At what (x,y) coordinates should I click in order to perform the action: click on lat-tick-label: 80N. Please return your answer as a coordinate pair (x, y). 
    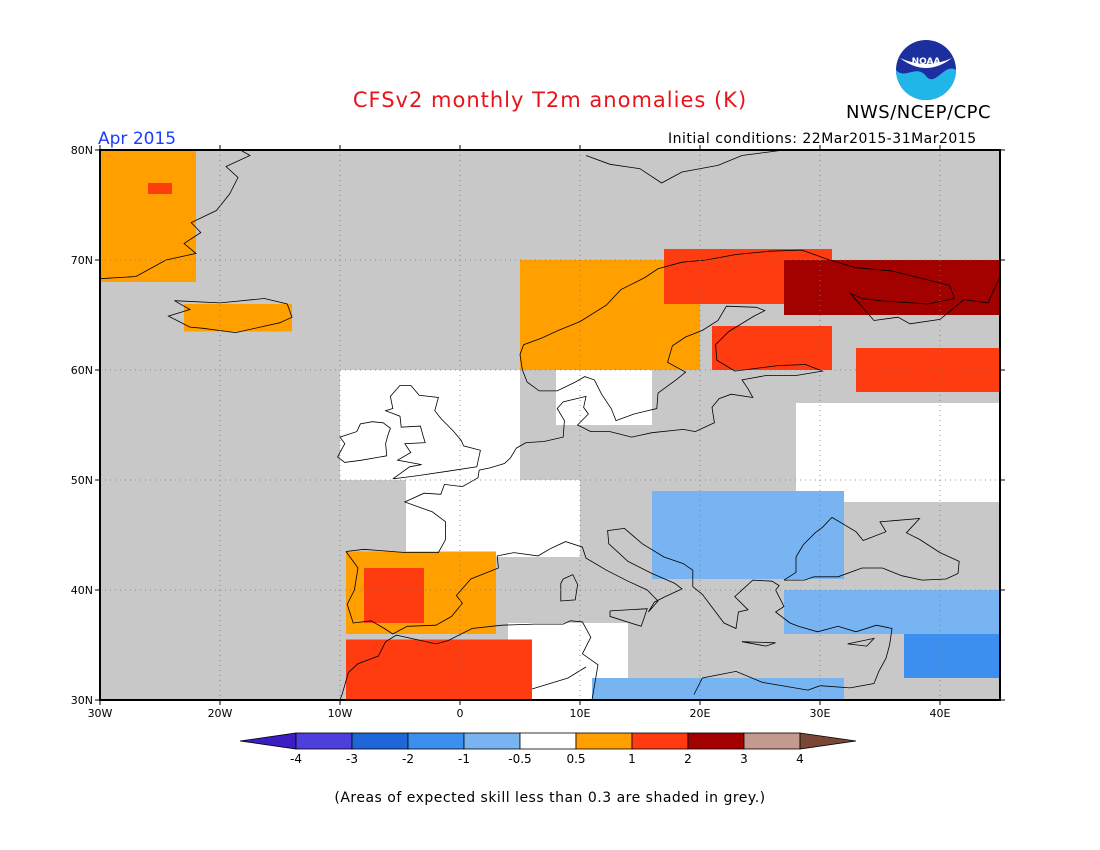
    Looking at the image, I should click on (82, 150).